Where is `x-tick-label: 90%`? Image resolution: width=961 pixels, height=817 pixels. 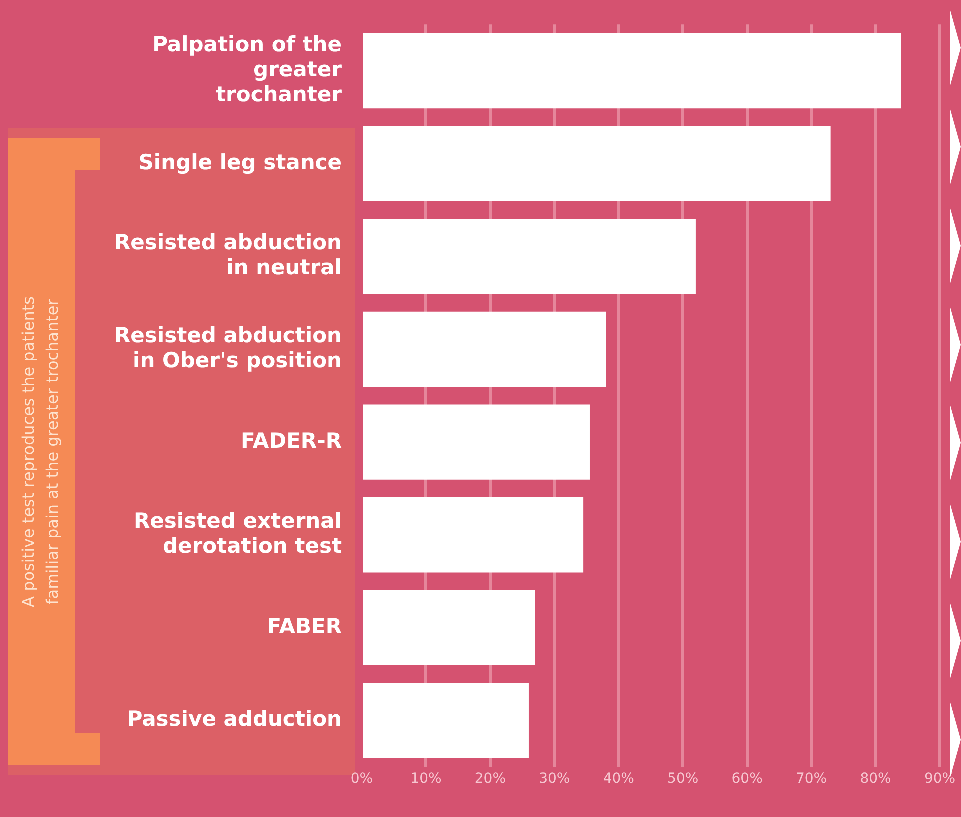
x-tick-label: 90% is located at coordinates (940, 779).